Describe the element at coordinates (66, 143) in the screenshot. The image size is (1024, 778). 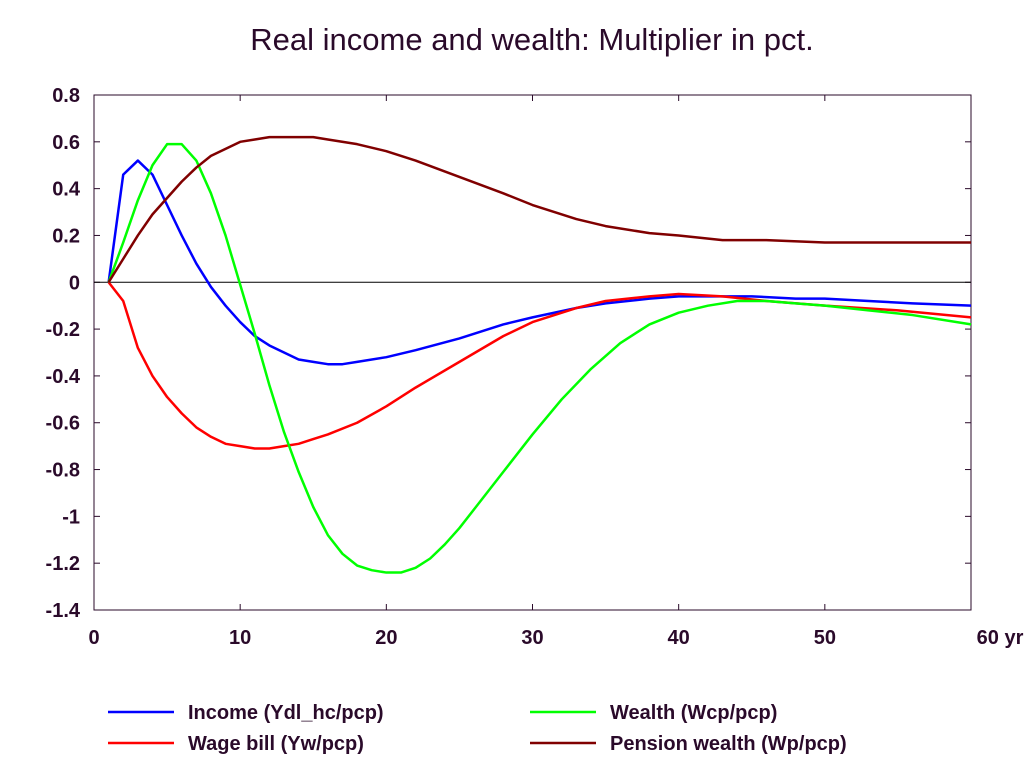
I see `y-tick-label: 0.6` at that location.